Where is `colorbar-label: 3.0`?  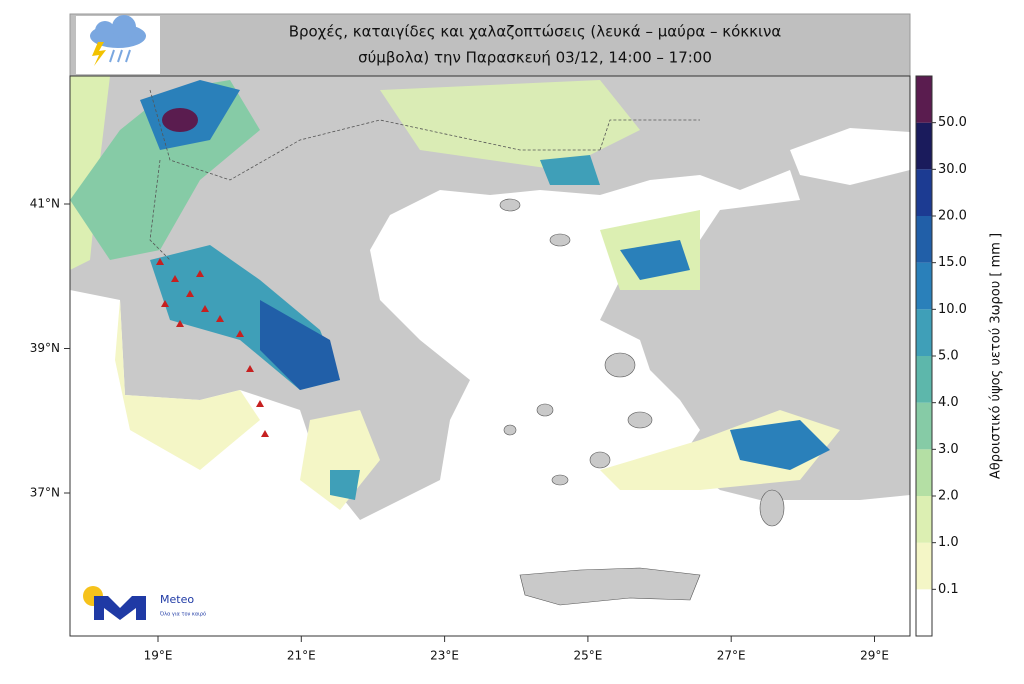 colorbar-label: 3.0 is located at coordinates (948, 449).